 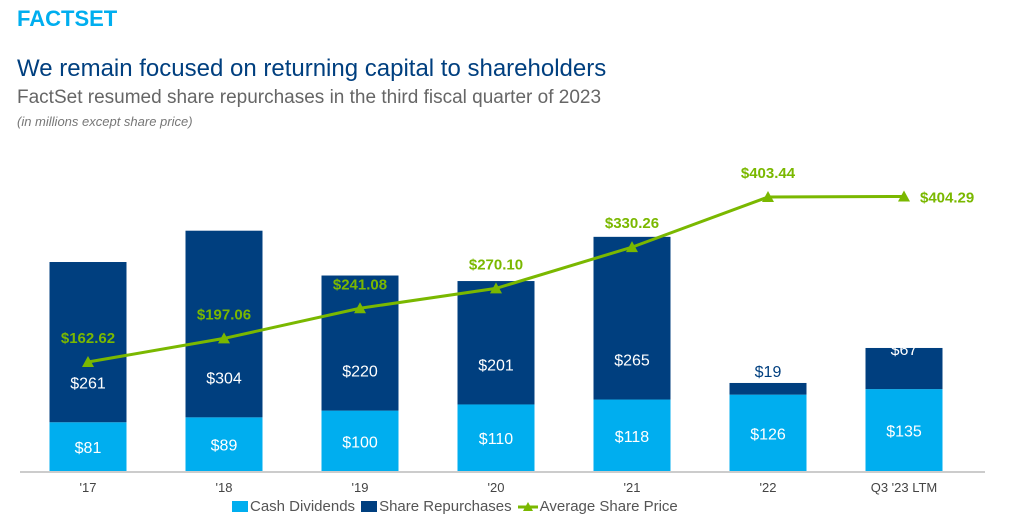 What do you see at coordinates (303, 506) in the screenshot?
I see `legend-label: Cash Dividends` at bounding box center [303, 506].